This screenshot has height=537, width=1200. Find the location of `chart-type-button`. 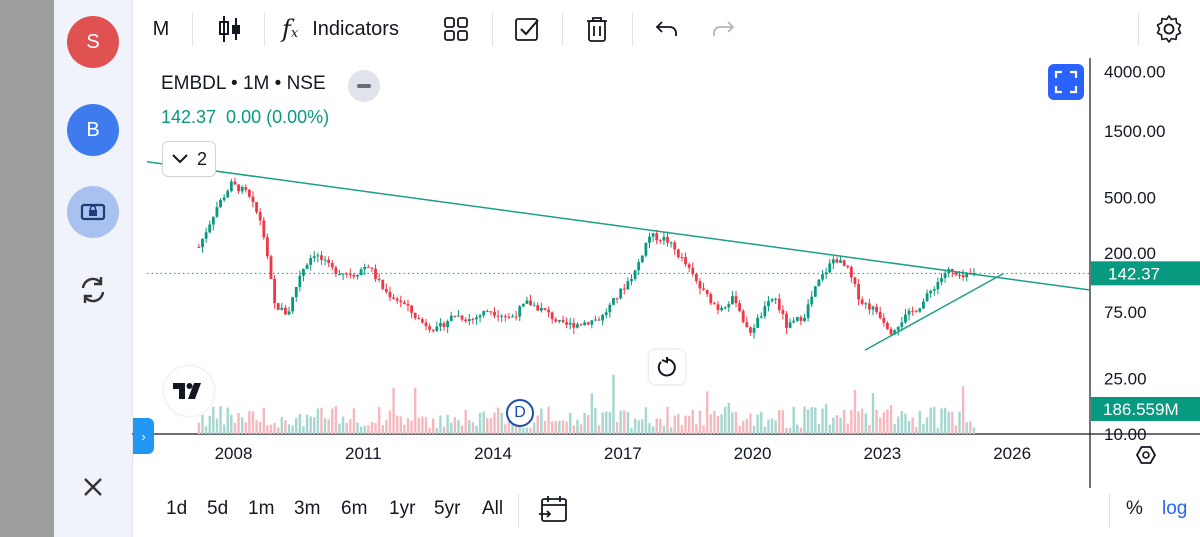

chart-type-button is located at coordinates (230, 29).